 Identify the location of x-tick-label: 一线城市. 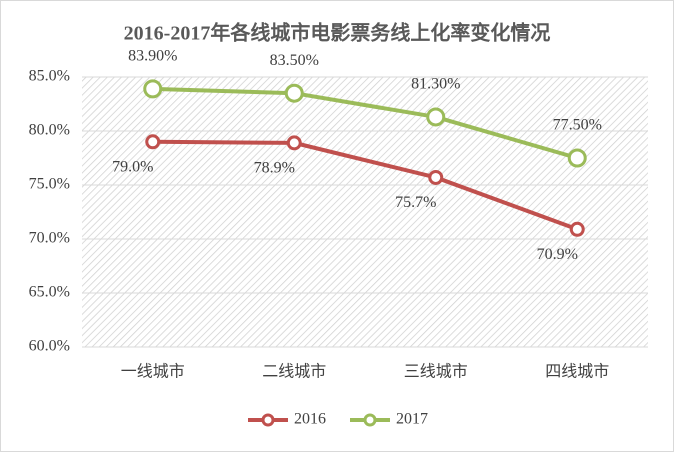
(153, 372).